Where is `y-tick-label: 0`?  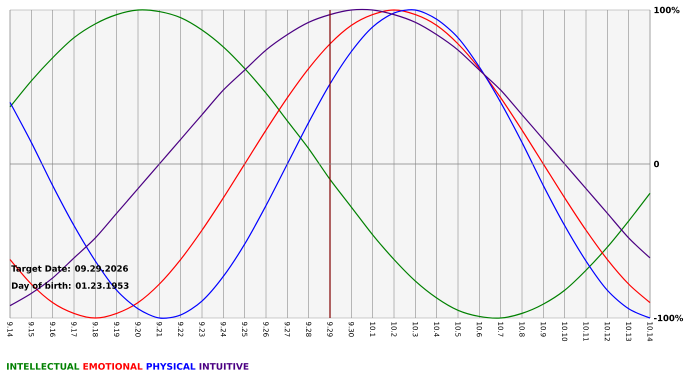 y-tick-label: 0 is located at coordinates (657, 164).